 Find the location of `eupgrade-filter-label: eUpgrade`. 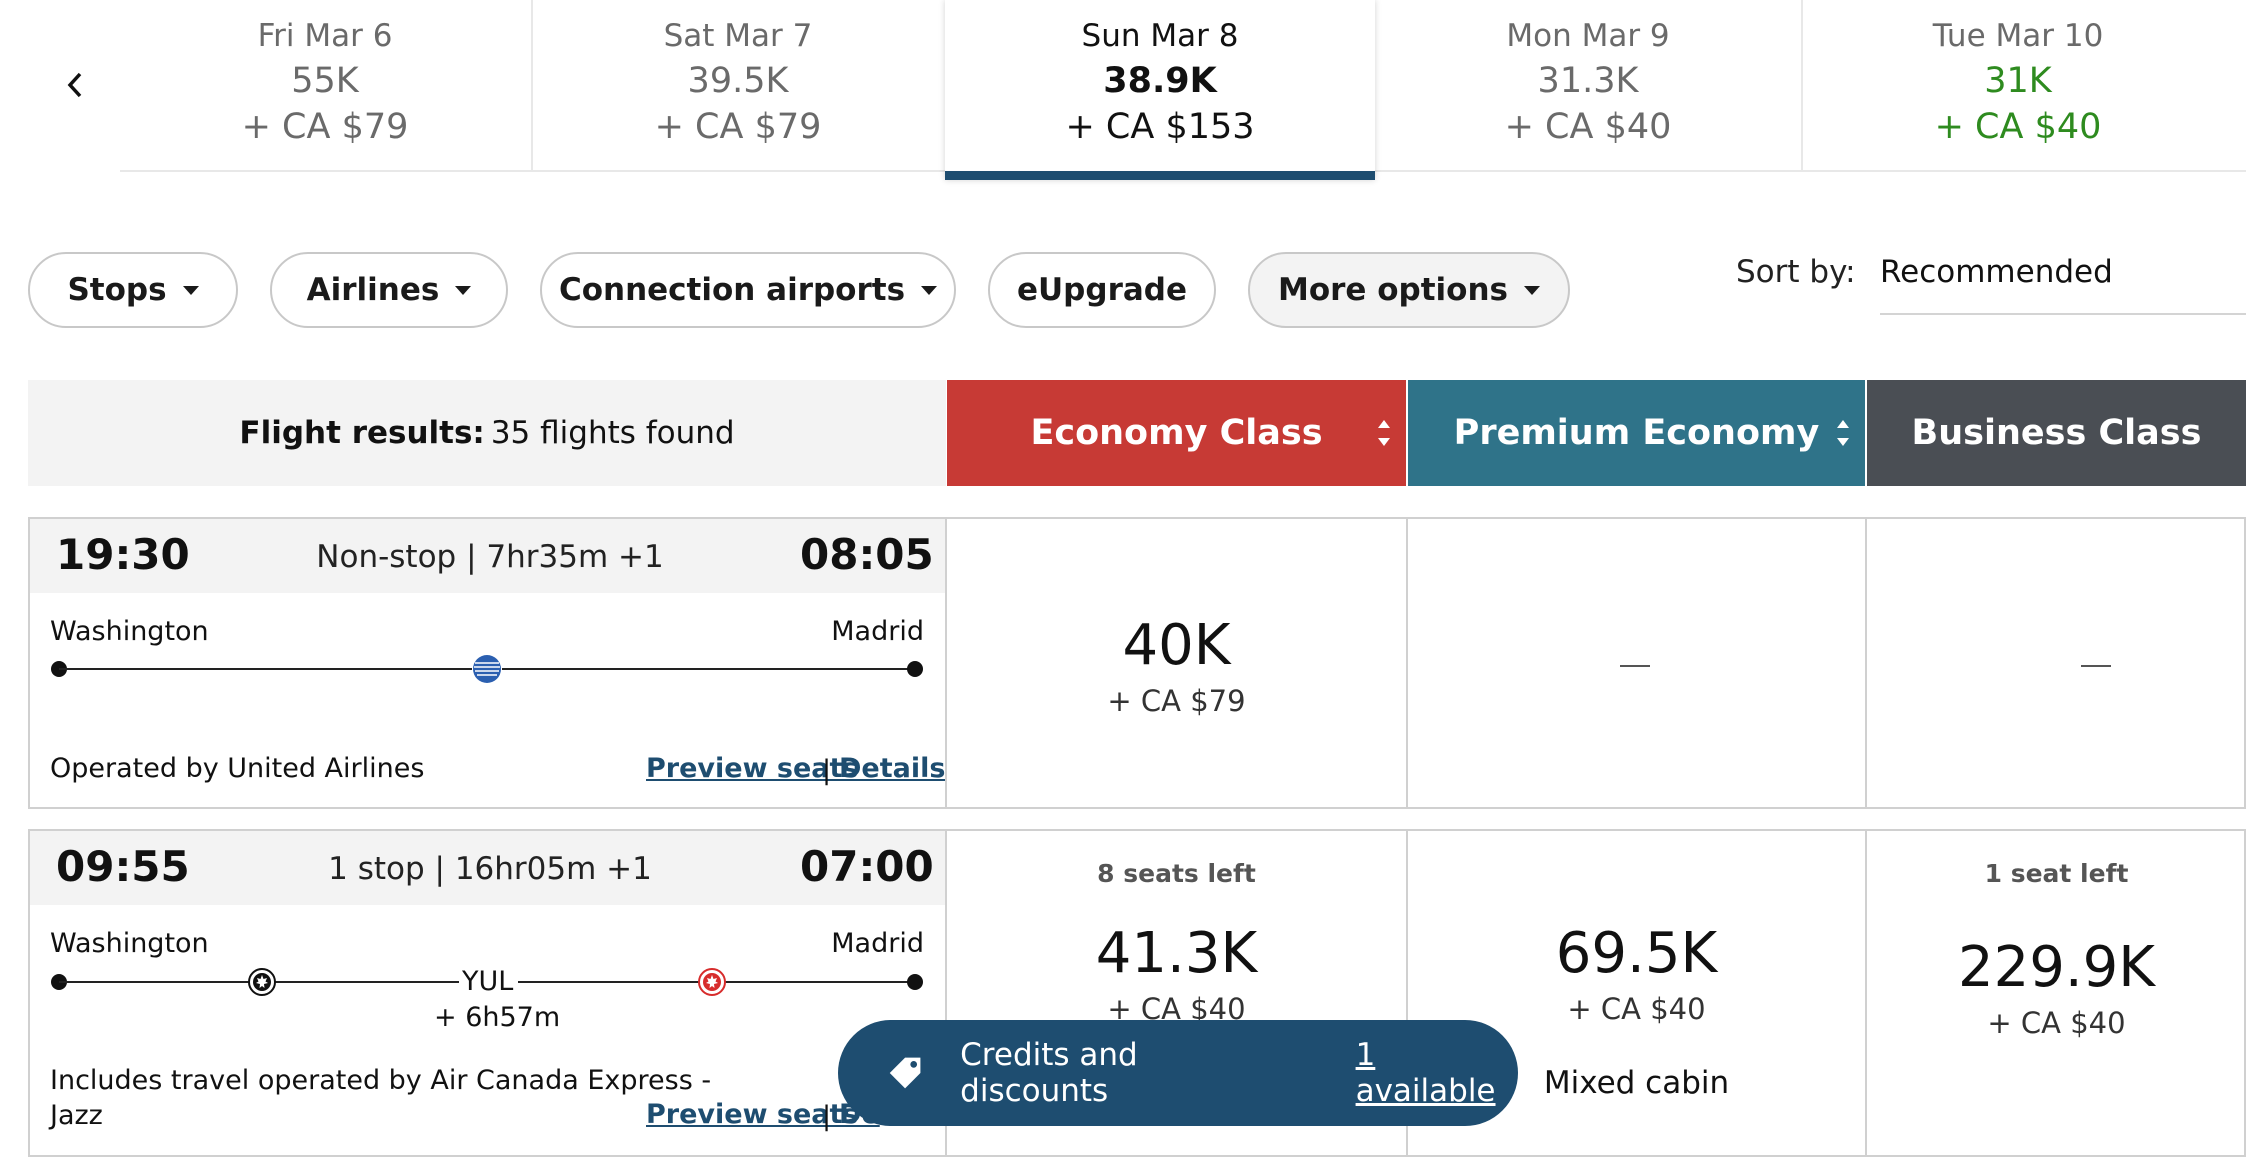

eupgrade-filter-label: eUpgrade is located at coordinates (1101, 290).